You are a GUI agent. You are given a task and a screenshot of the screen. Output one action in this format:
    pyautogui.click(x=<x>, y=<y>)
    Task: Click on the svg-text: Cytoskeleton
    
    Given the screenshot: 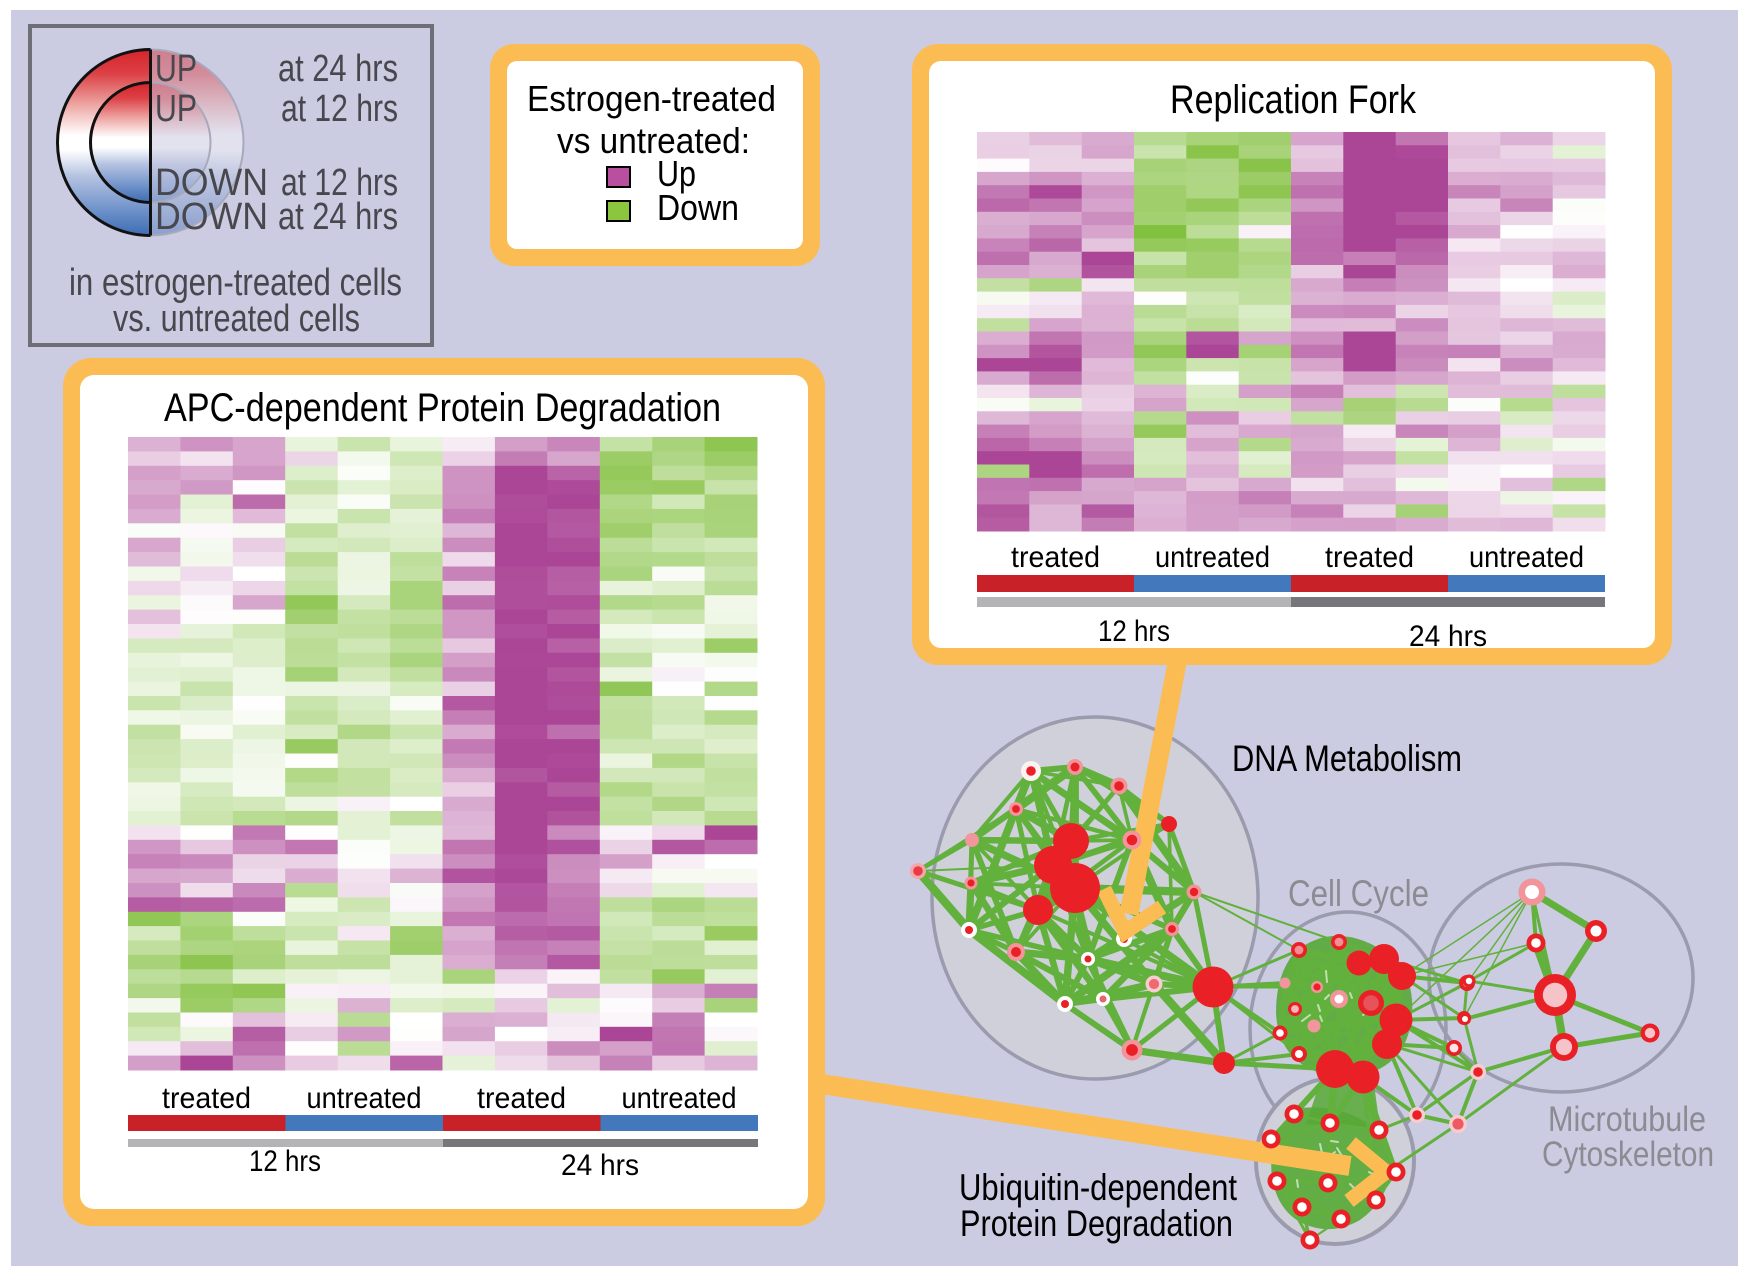 What is the action you would take?
    pyautogui.click(x=1628, y=1154)
    